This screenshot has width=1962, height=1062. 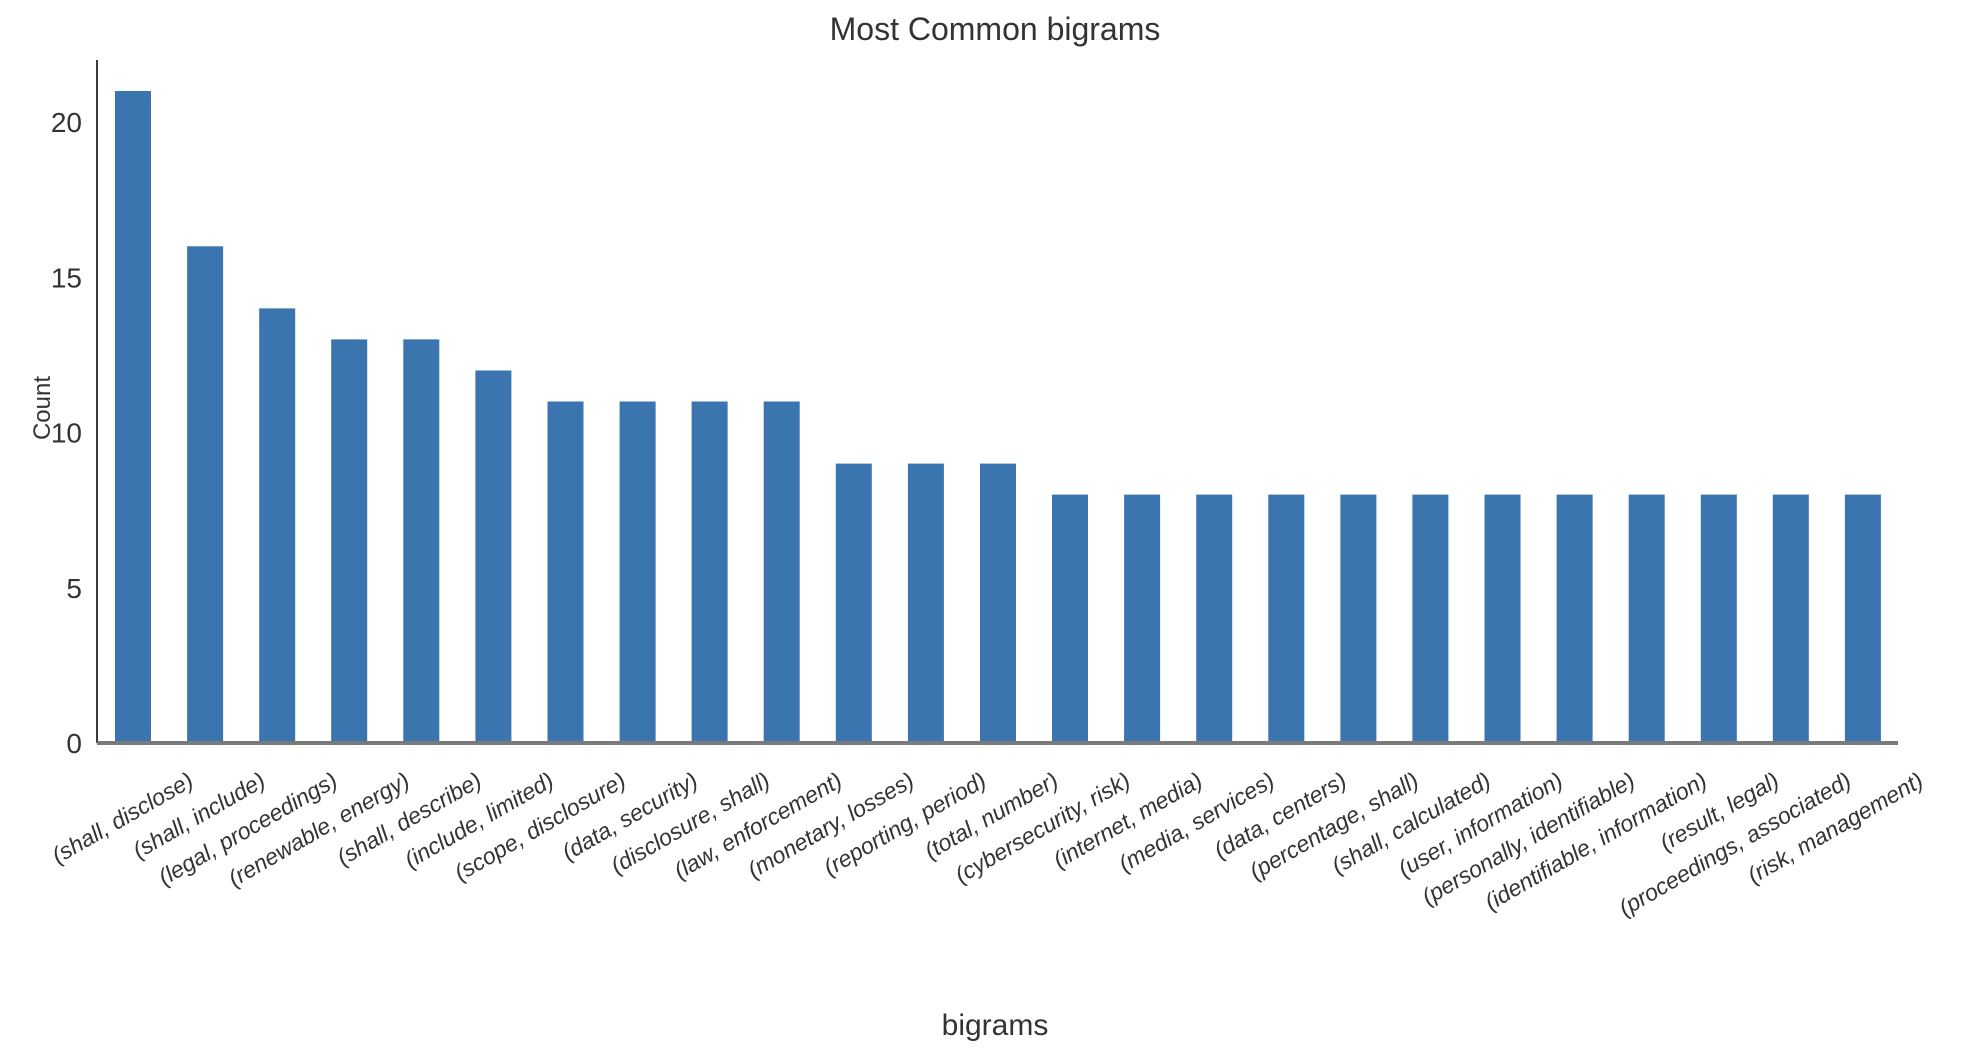 I want to click on y-axis-label: Count, so click(x=42, y=408).